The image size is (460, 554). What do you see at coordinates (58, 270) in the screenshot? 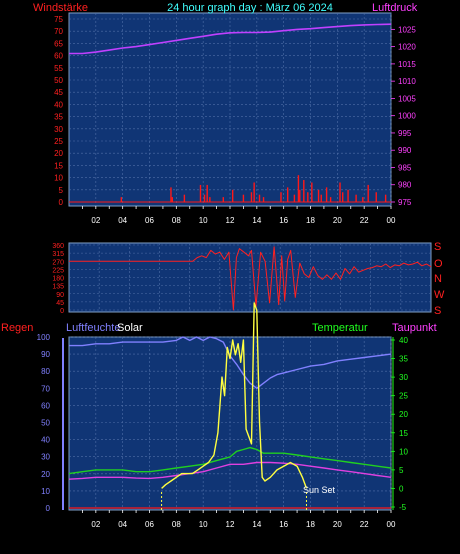
I see `direction-y-tick-label: 225` at bounding box center [58, 270].